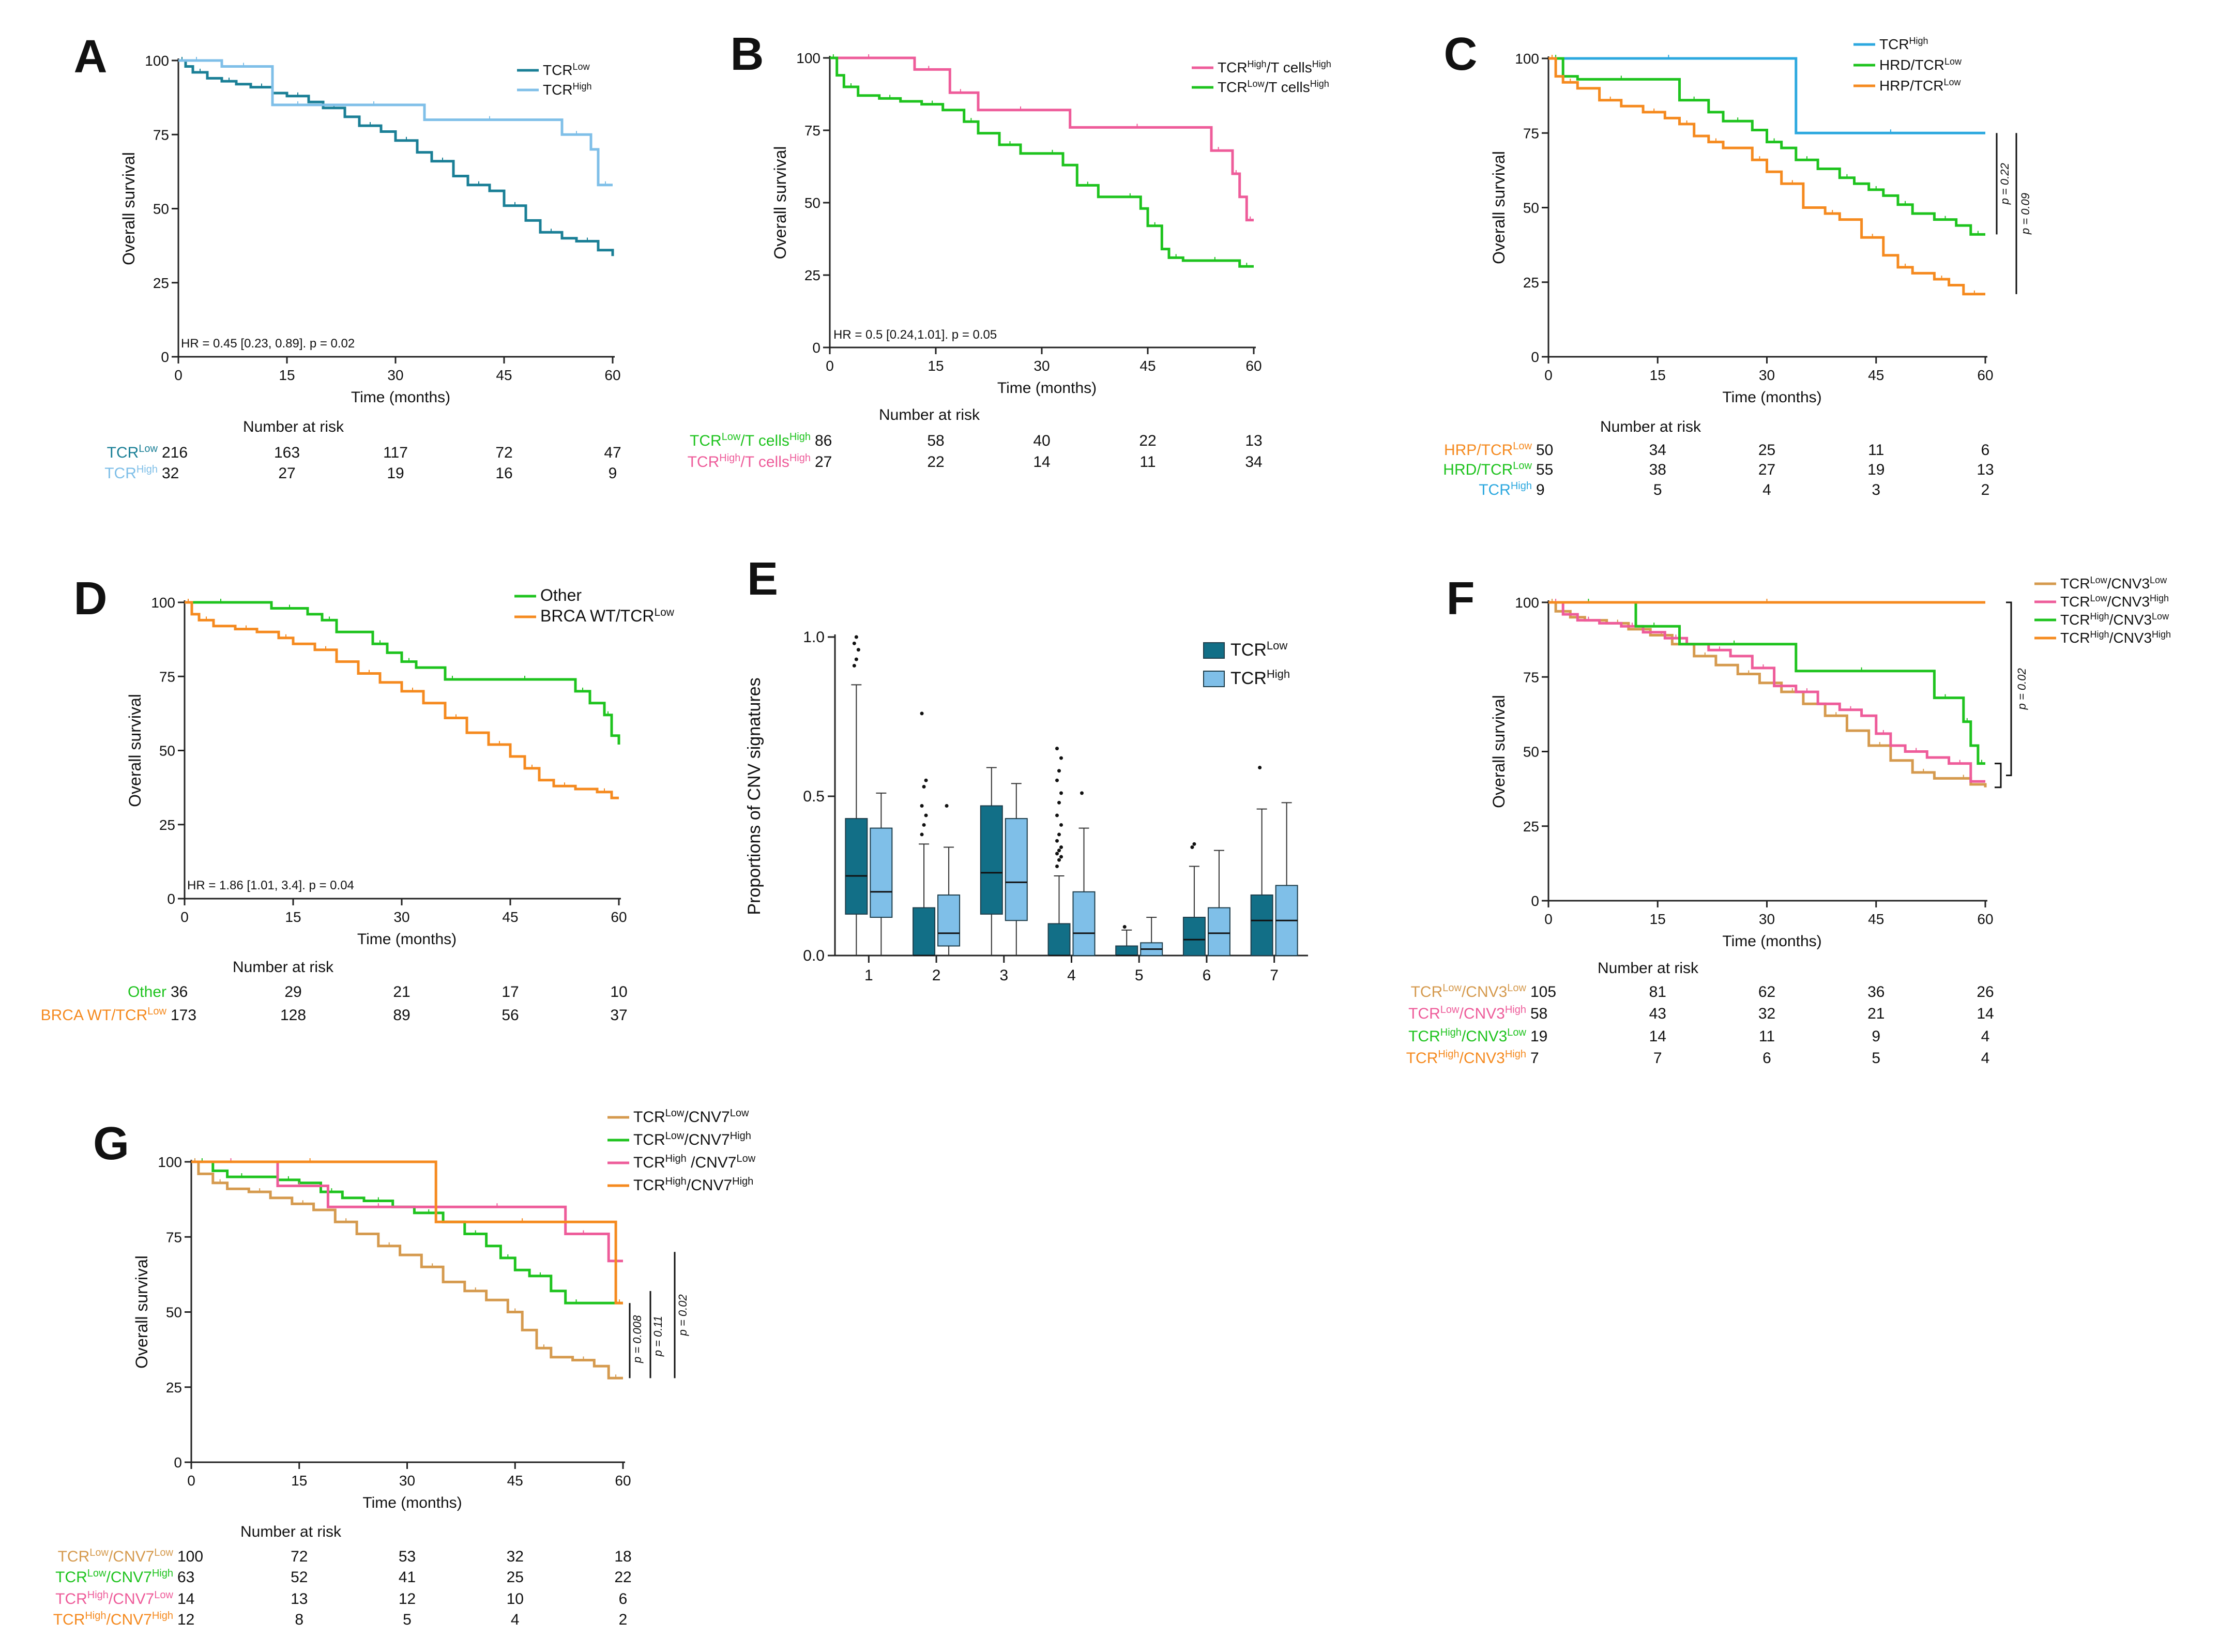  I want to click on risk-row-label: TCRLow/CNV7Low, so click(116, 1556).